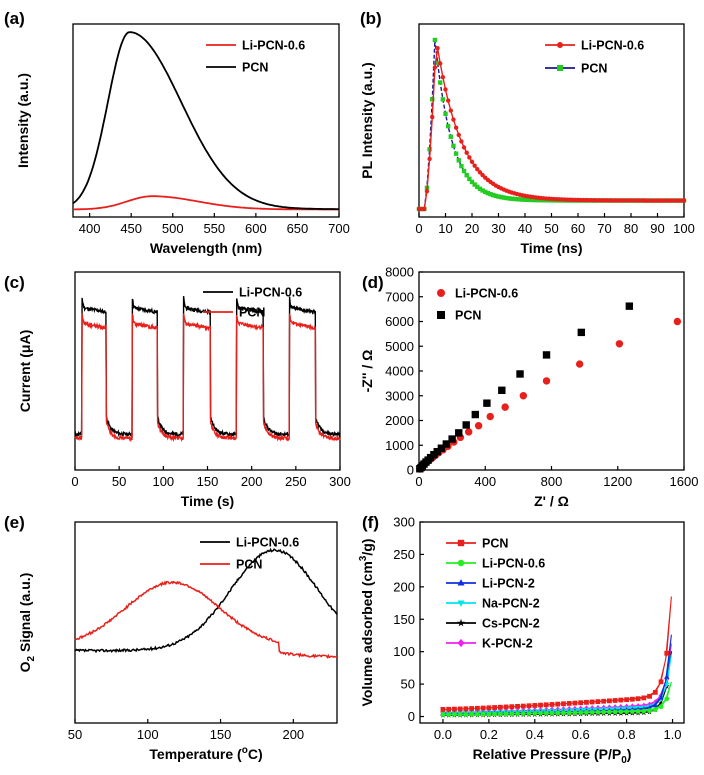 This screenshot has width=704, height=775. What do you see at coordinates (631, 228) in the screenshot?
I see `x-tick-label: 80` at bounding box center [631, 228].